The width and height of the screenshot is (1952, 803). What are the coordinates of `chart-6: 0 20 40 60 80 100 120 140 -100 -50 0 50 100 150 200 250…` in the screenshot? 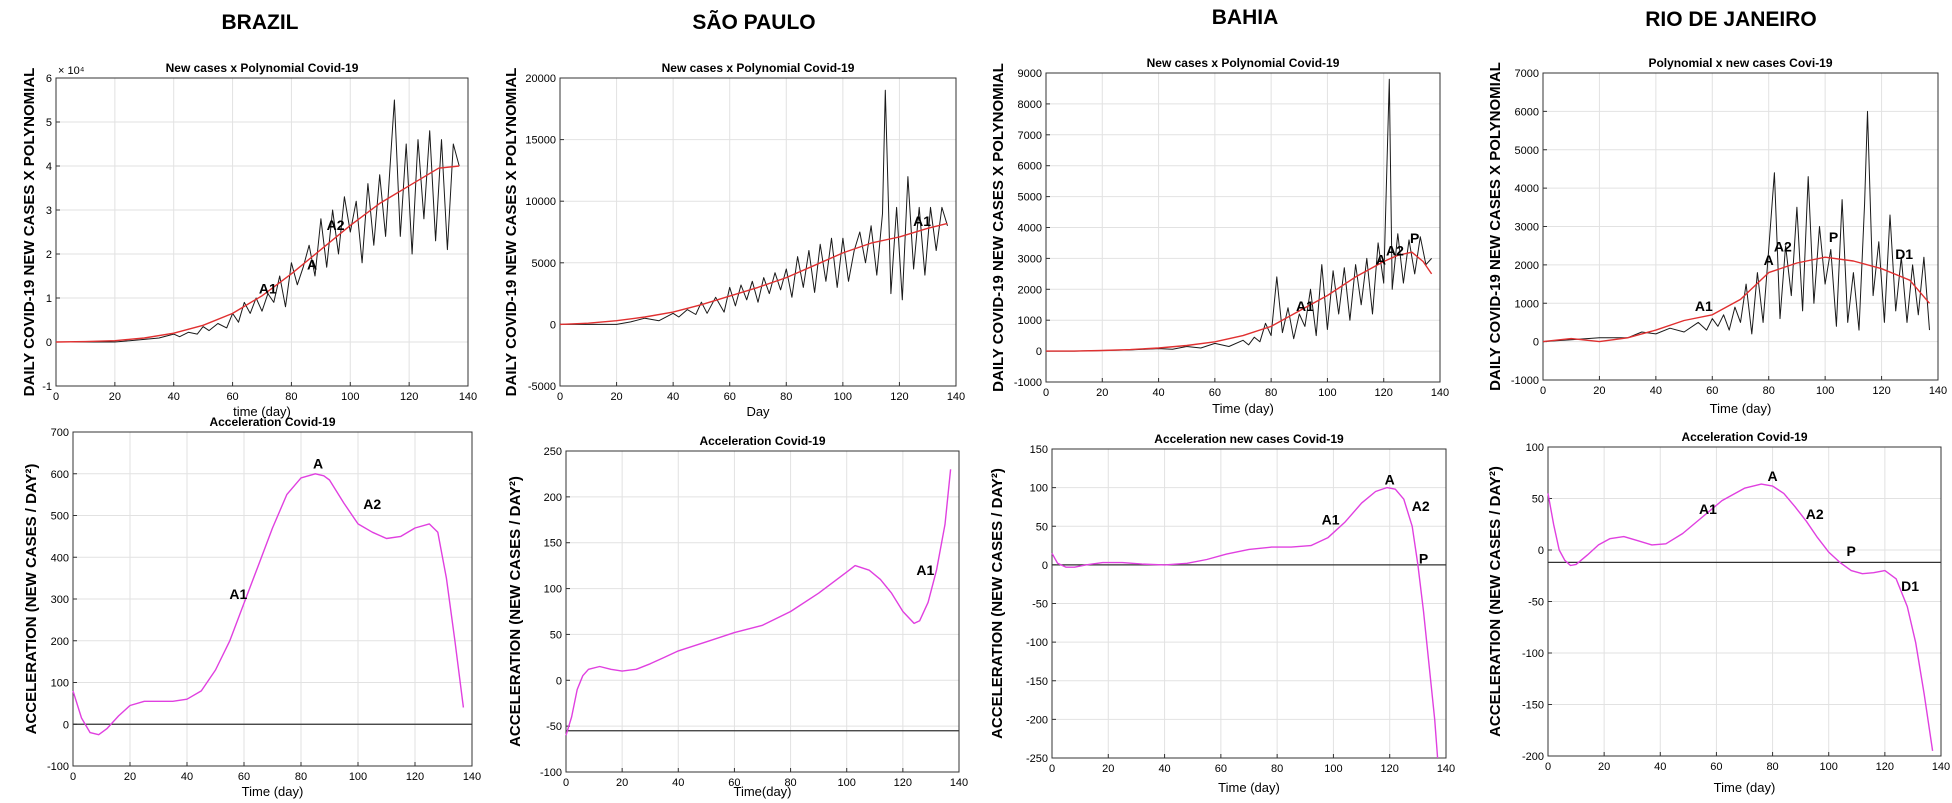 It's located at (737, 616).